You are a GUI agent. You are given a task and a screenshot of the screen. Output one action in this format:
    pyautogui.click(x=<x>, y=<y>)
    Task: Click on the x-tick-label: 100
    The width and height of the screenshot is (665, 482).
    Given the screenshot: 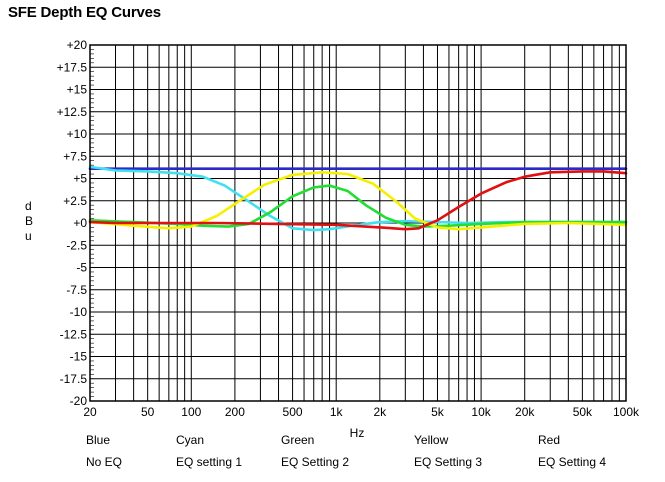 What is the action you would take?
    pyautogui.click(x=191, y=412)
    